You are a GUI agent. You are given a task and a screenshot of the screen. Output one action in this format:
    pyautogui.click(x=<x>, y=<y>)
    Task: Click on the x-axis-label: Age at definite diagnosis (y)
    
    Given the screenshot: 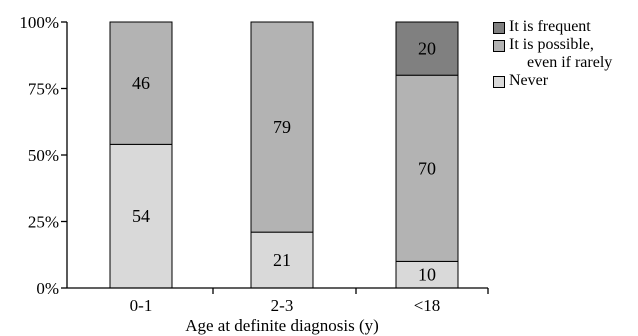 What is the action you would take?
    pyautogui.click(x=282, y=325)
    